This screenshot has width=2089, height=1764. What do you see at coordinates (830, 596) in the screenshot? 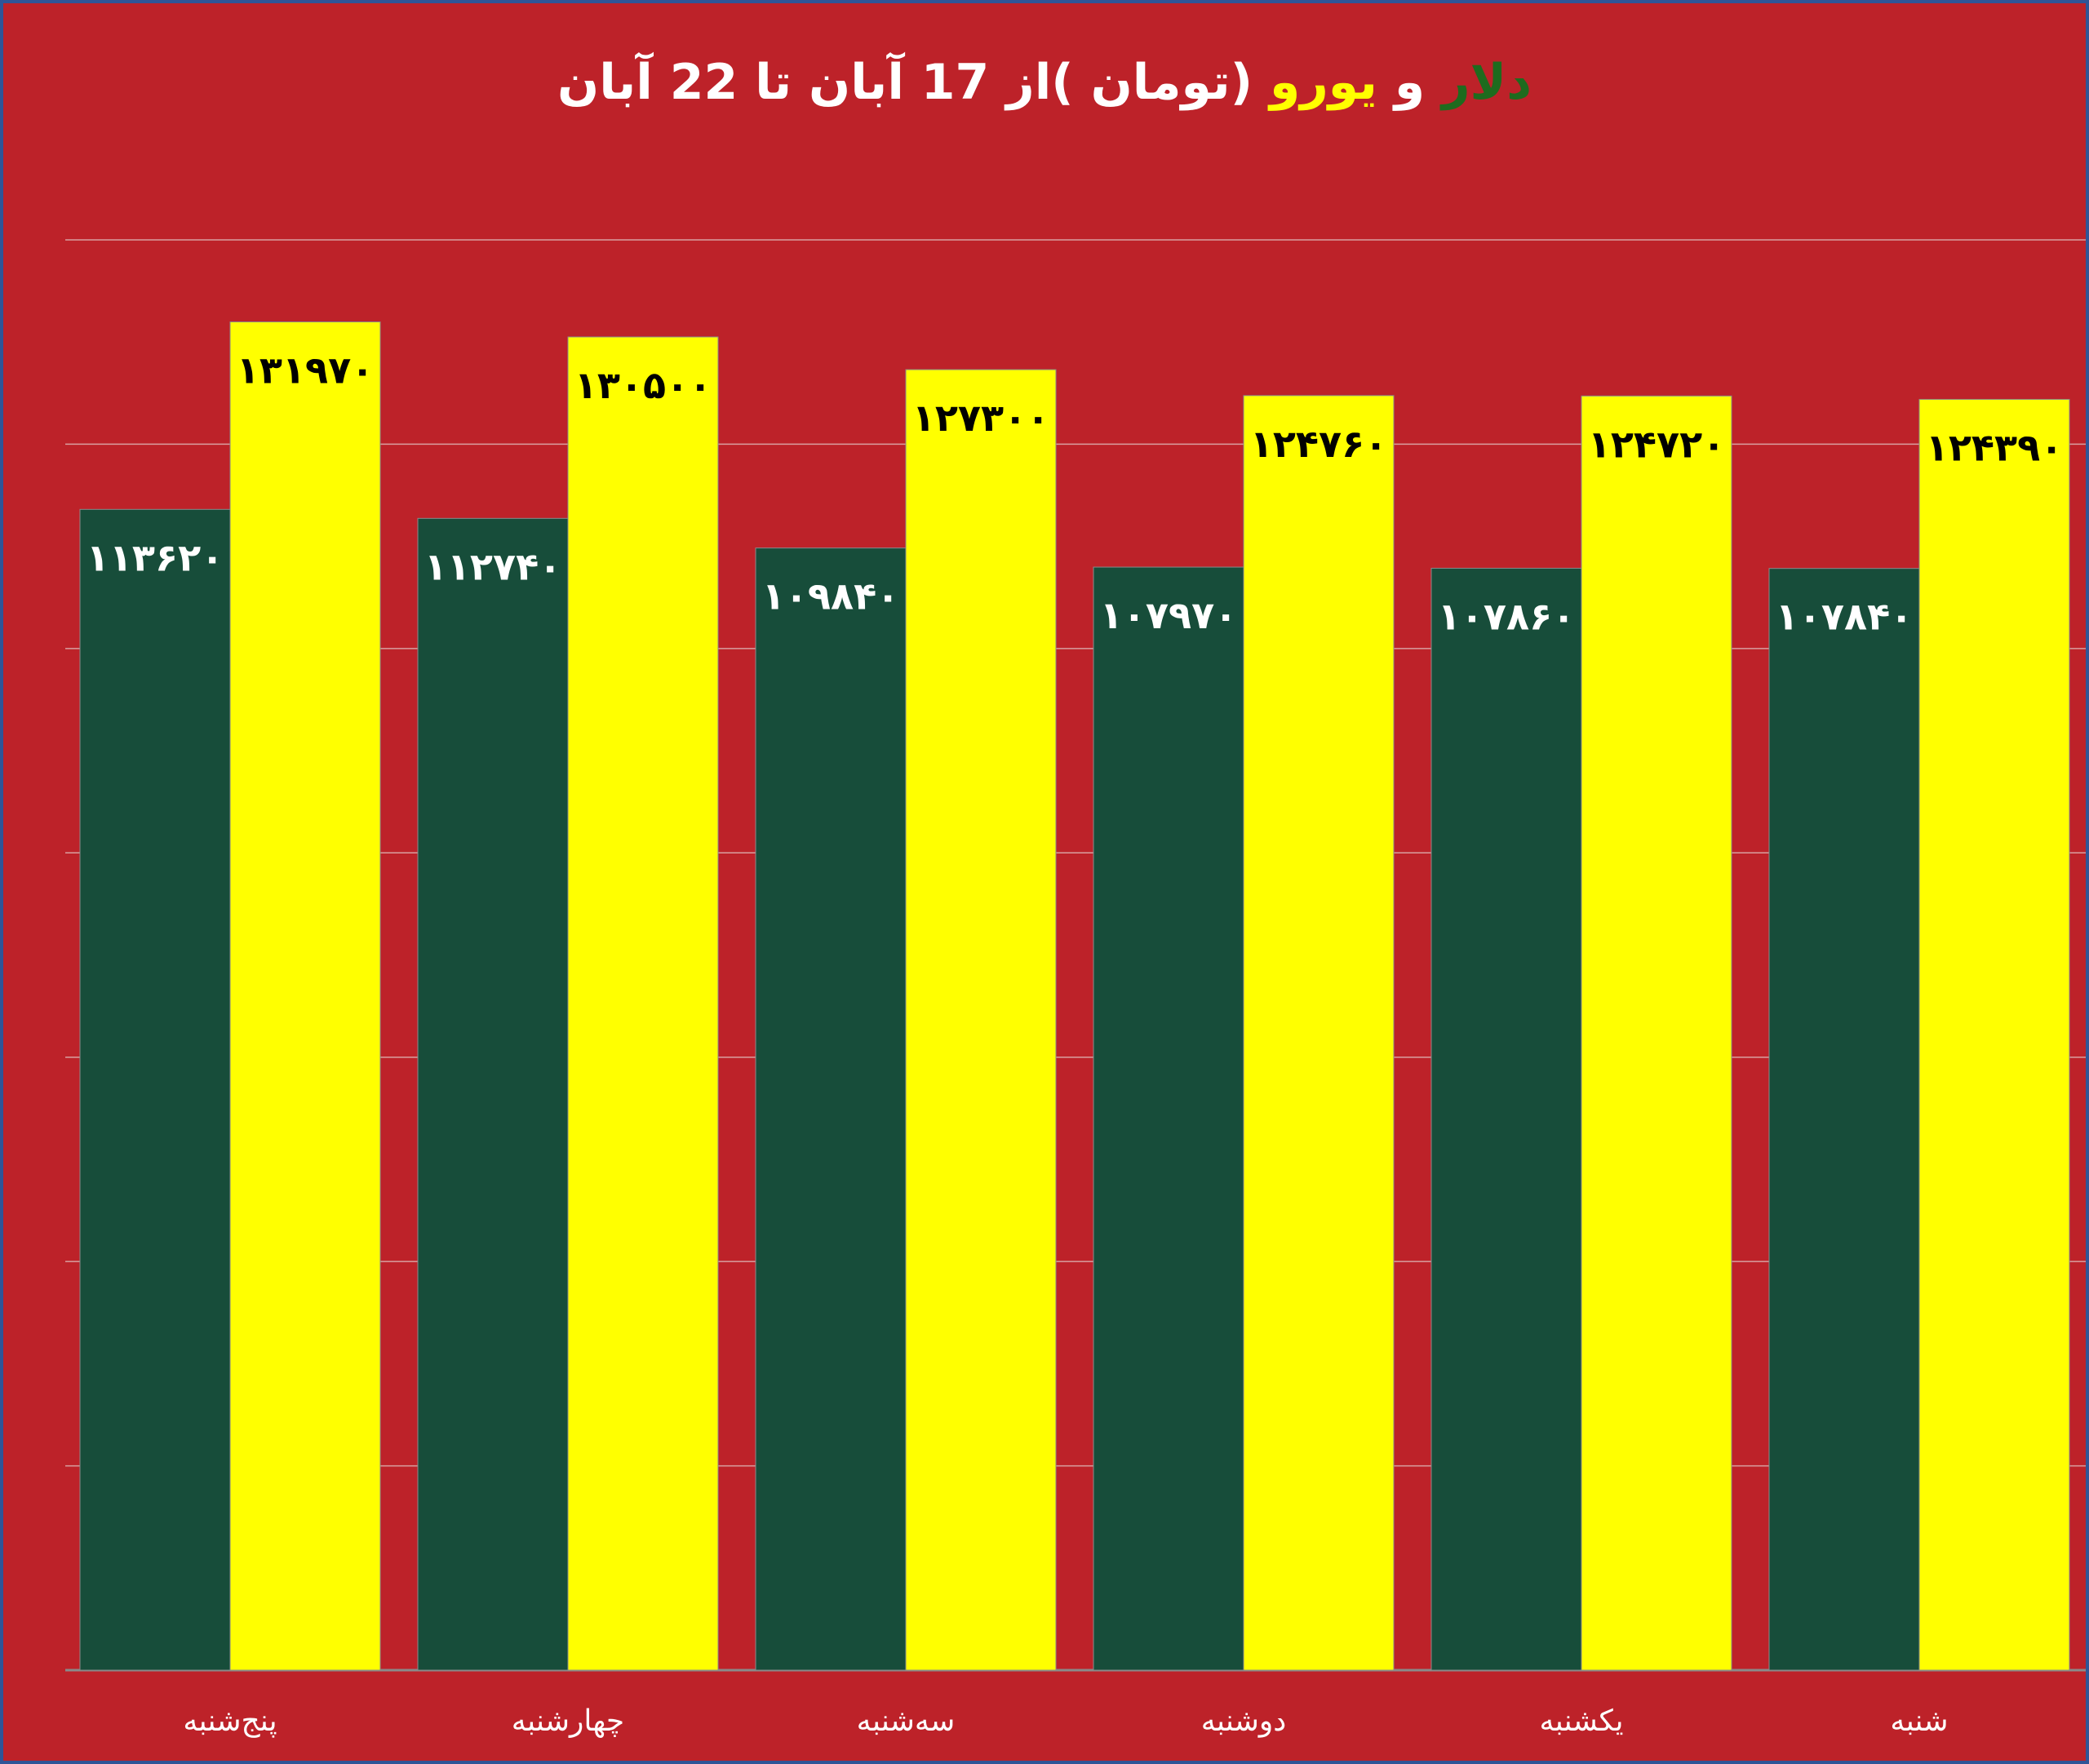
I see `data-label-dollar: ۱۰۹۸۴۰` at bounding box center [830, 596].